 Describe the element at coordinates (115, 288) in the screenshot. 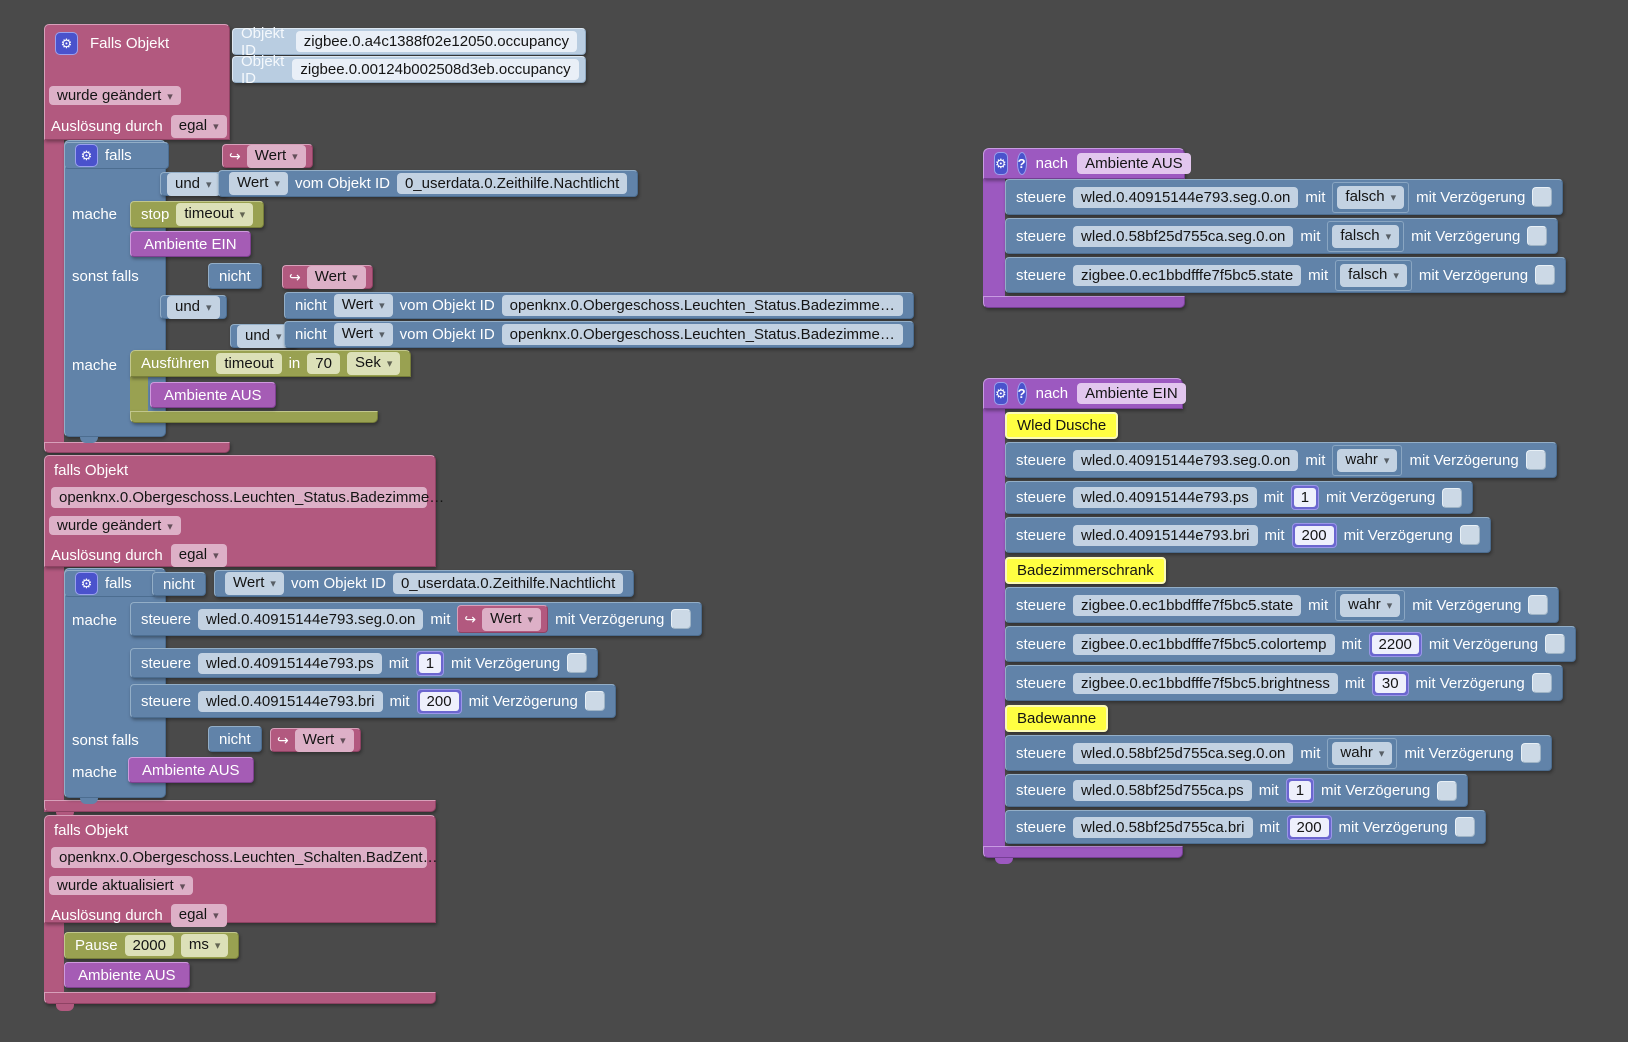

I see `if-block-a` at that location.